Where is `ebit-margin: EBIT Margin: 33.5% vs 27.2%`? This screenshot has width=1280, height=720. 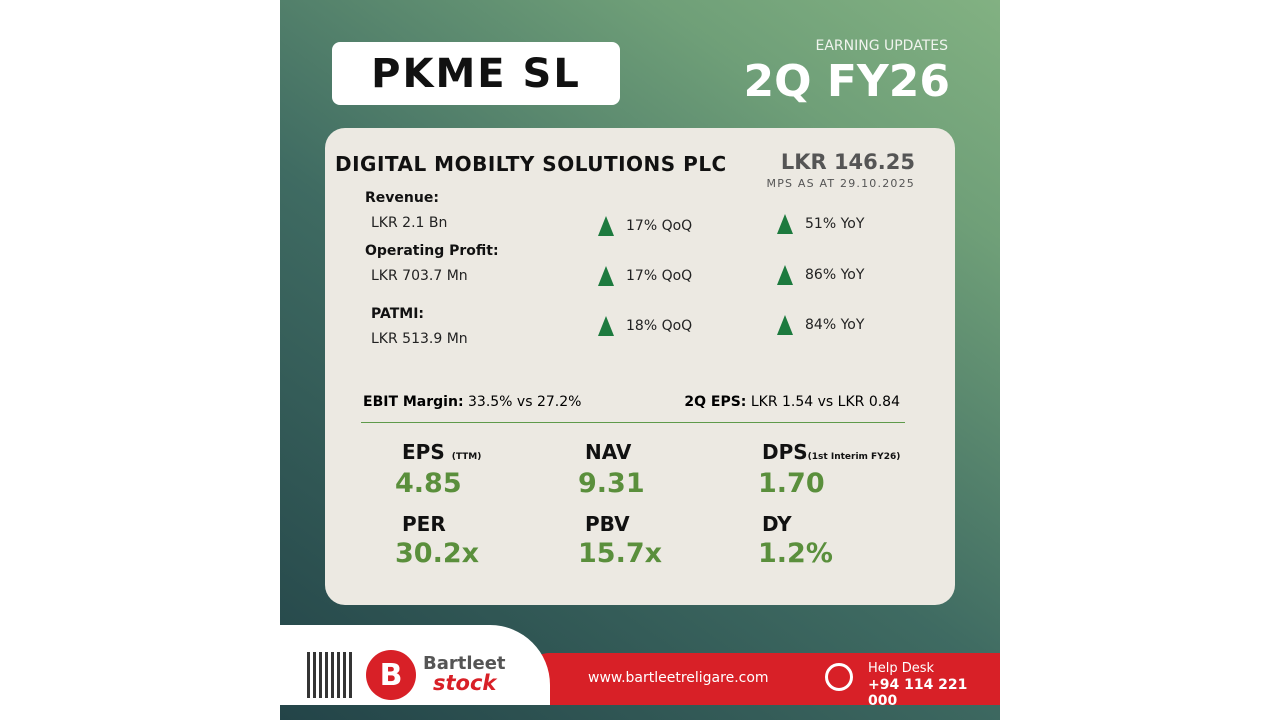 ebit-margin: EBIT Margin: 33.5% vs 27.2% is located at coordinates (472, 402).